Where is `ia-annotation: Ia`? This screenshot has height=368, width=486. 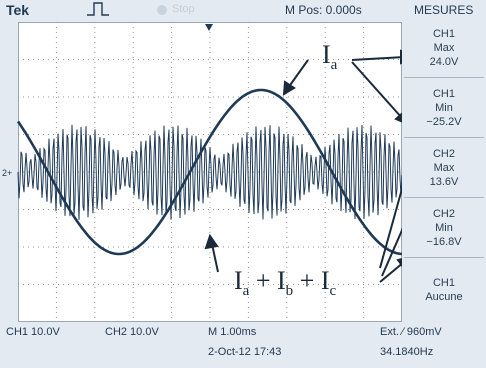 ia-annotation: Ia is located at coordinates (330, 57).